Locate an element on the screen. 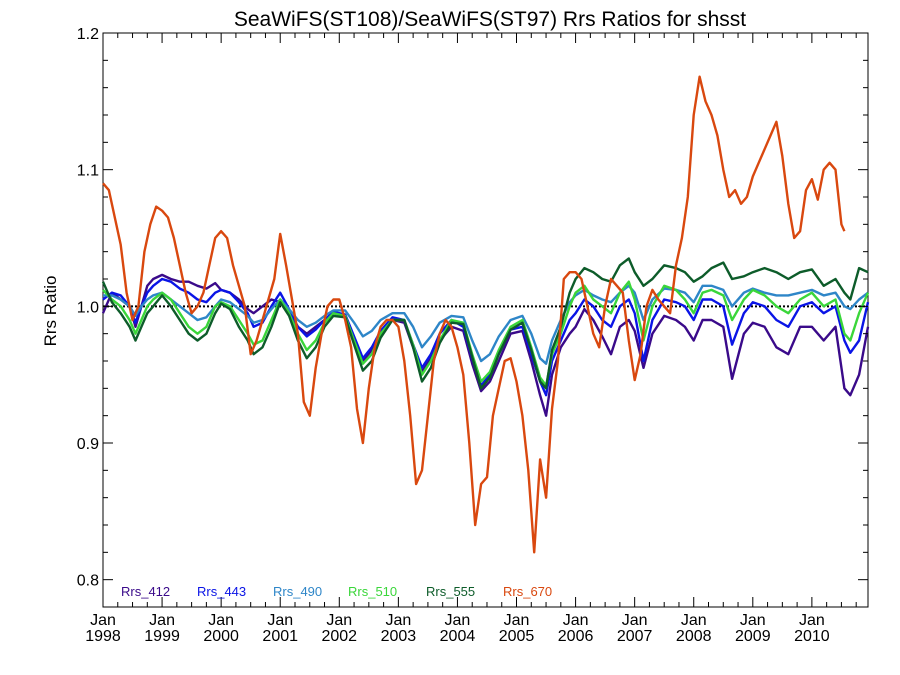  y-axis-label: Rrs Ratio is located at coordinates (50, 311).